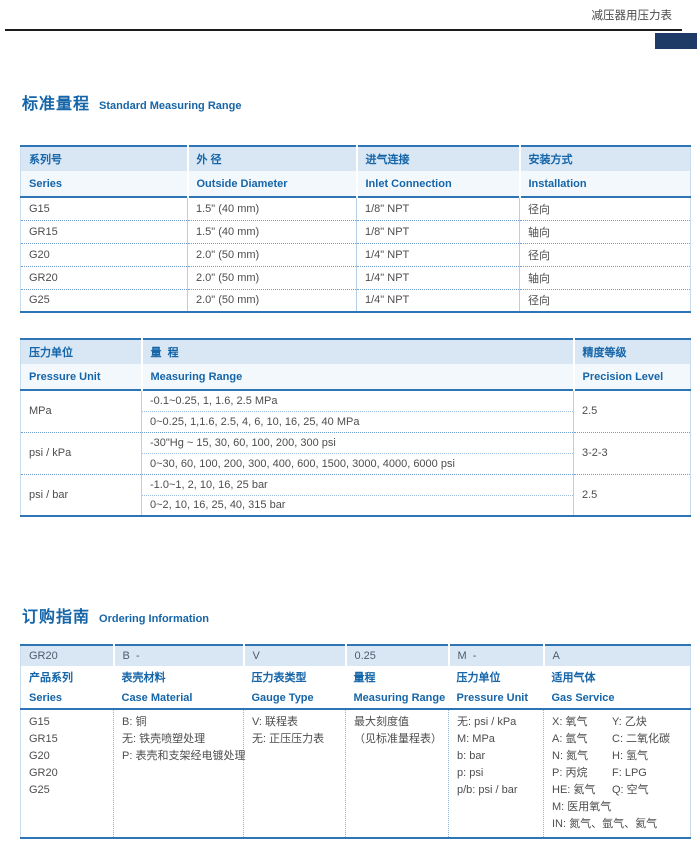  Describe the element at coordinates (67, 655) in the screenshot. I see `code-series: GR20` at that location.